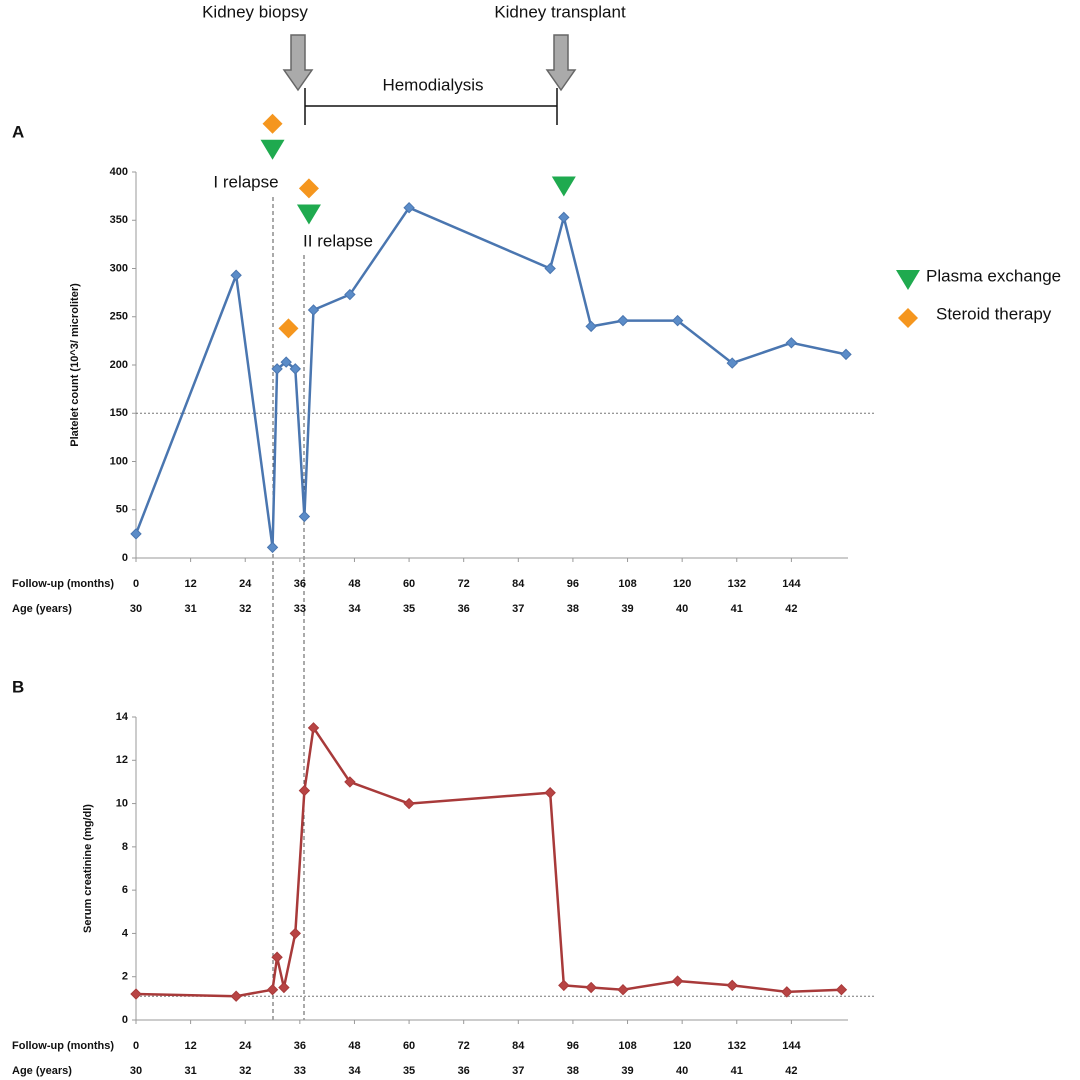  What do you see at coordinates (125, 890) in the screenshot?
I see `y-tick-label: 6` at bounding box center [125, 890].